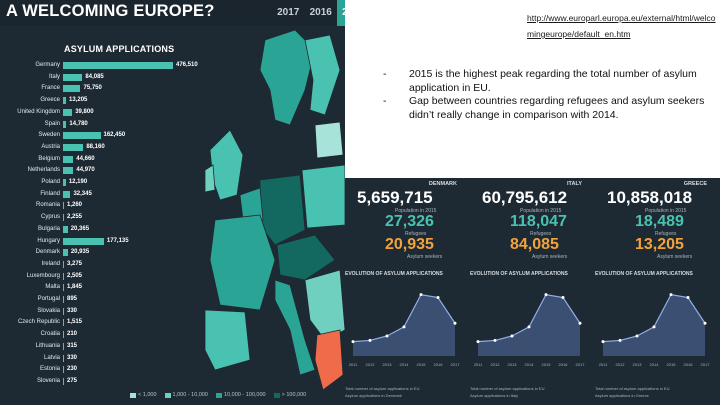 The image size is (720, 405). Describe the element at coordinates (329, 140) in the screenshot. I see `map-baltics` at that location.